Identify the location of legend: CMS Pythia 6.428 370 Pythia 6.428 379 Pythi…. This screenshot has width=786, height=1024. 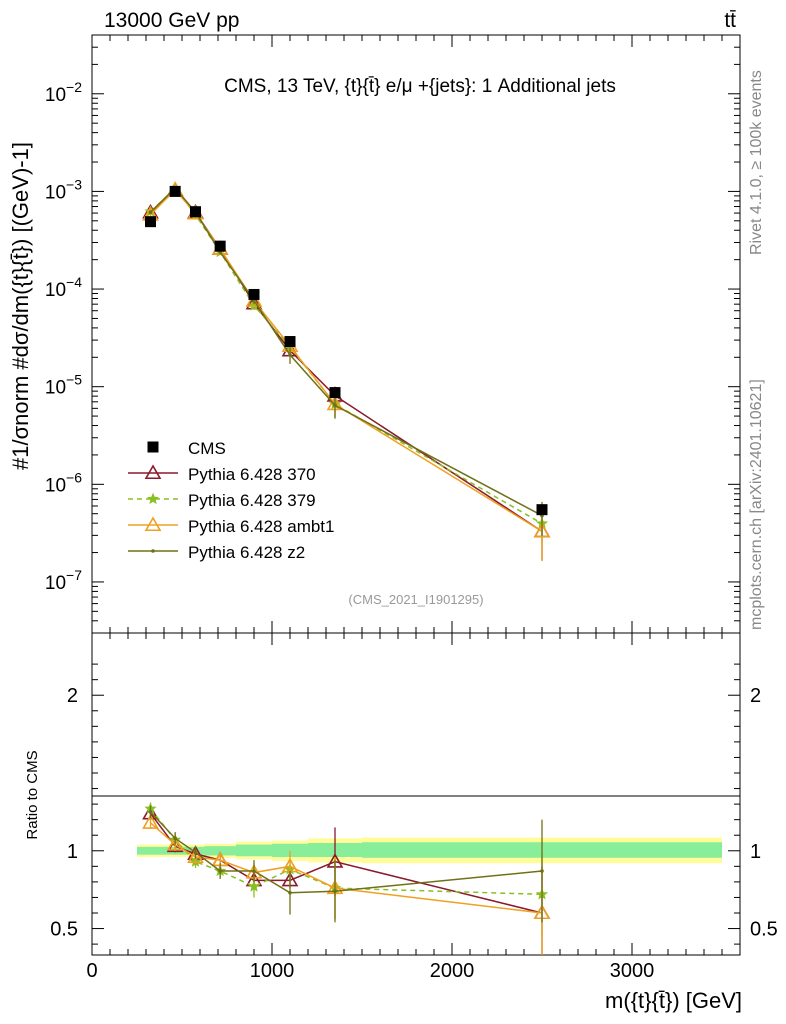
(231, 500).